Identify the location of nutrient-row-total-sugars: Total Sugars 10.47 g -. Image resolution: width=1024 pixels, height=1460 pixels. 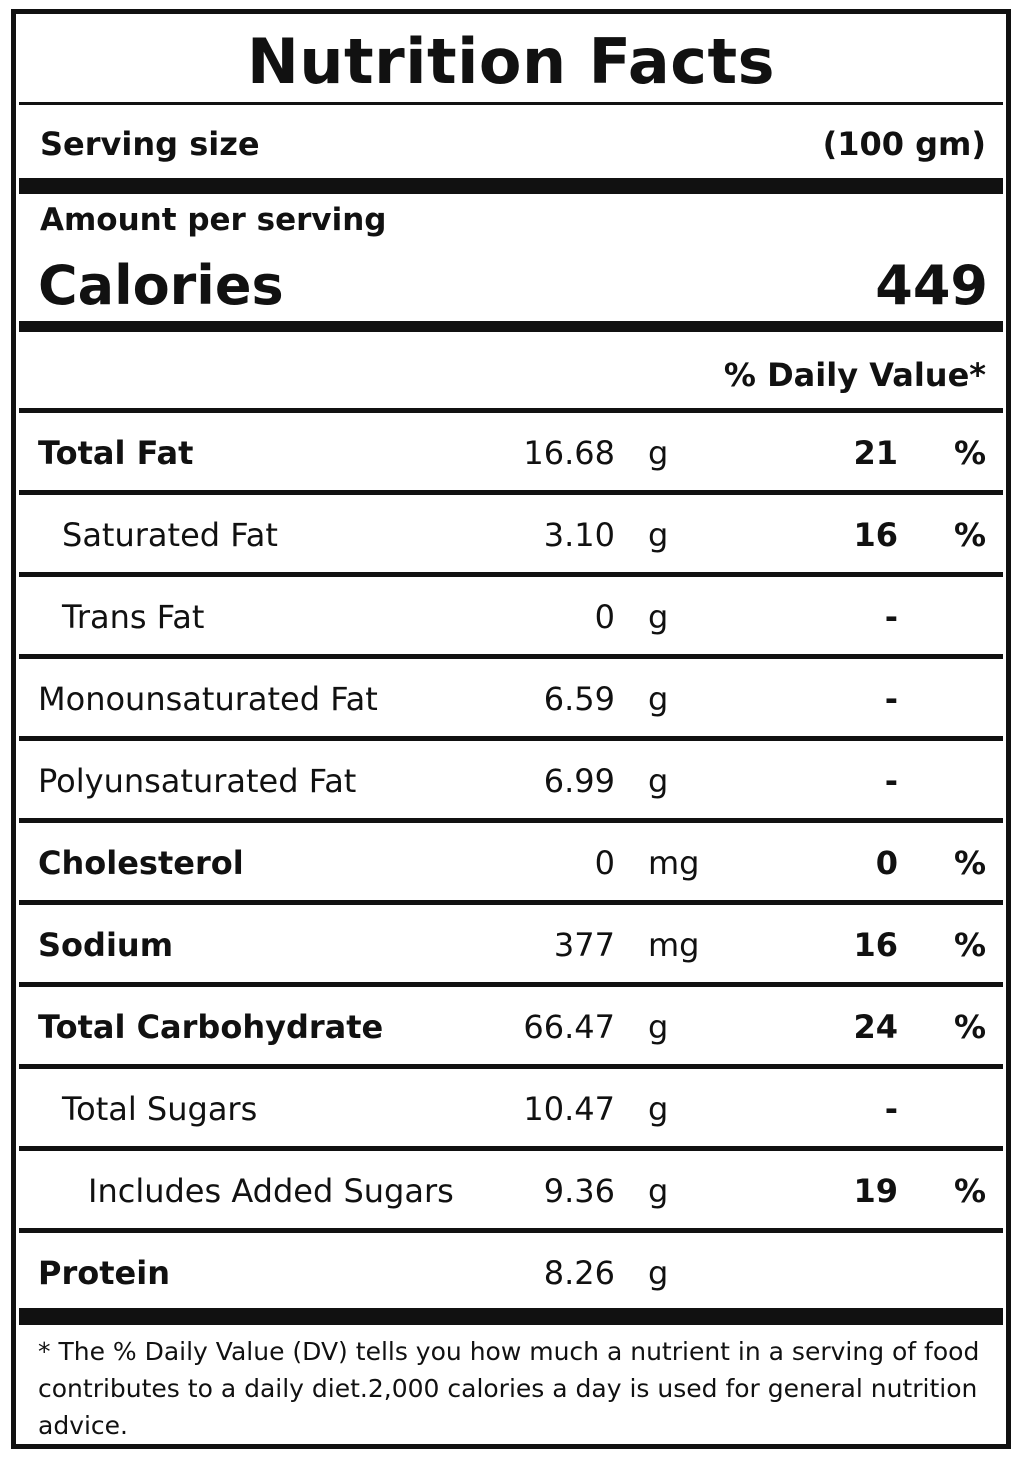
(511, 1108).